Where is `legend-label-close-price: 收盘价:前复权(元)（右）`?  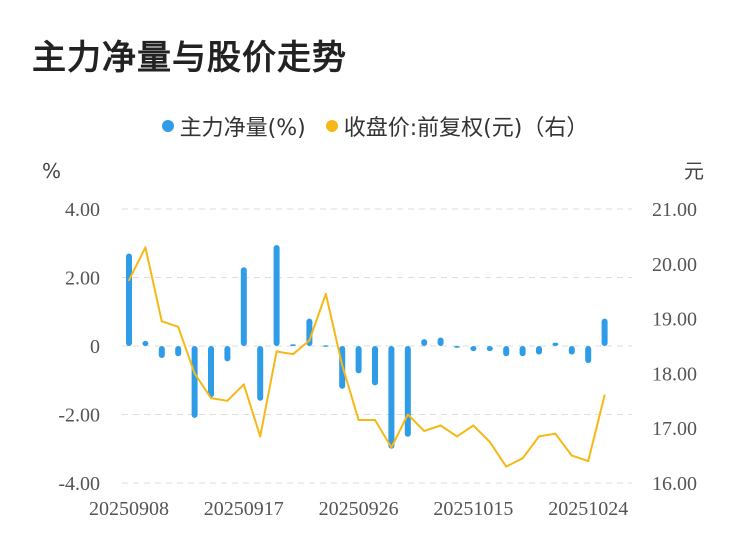
legend-label-close-price: 收盘价:前复权(元)（右） is located at coordinates (466, 128).